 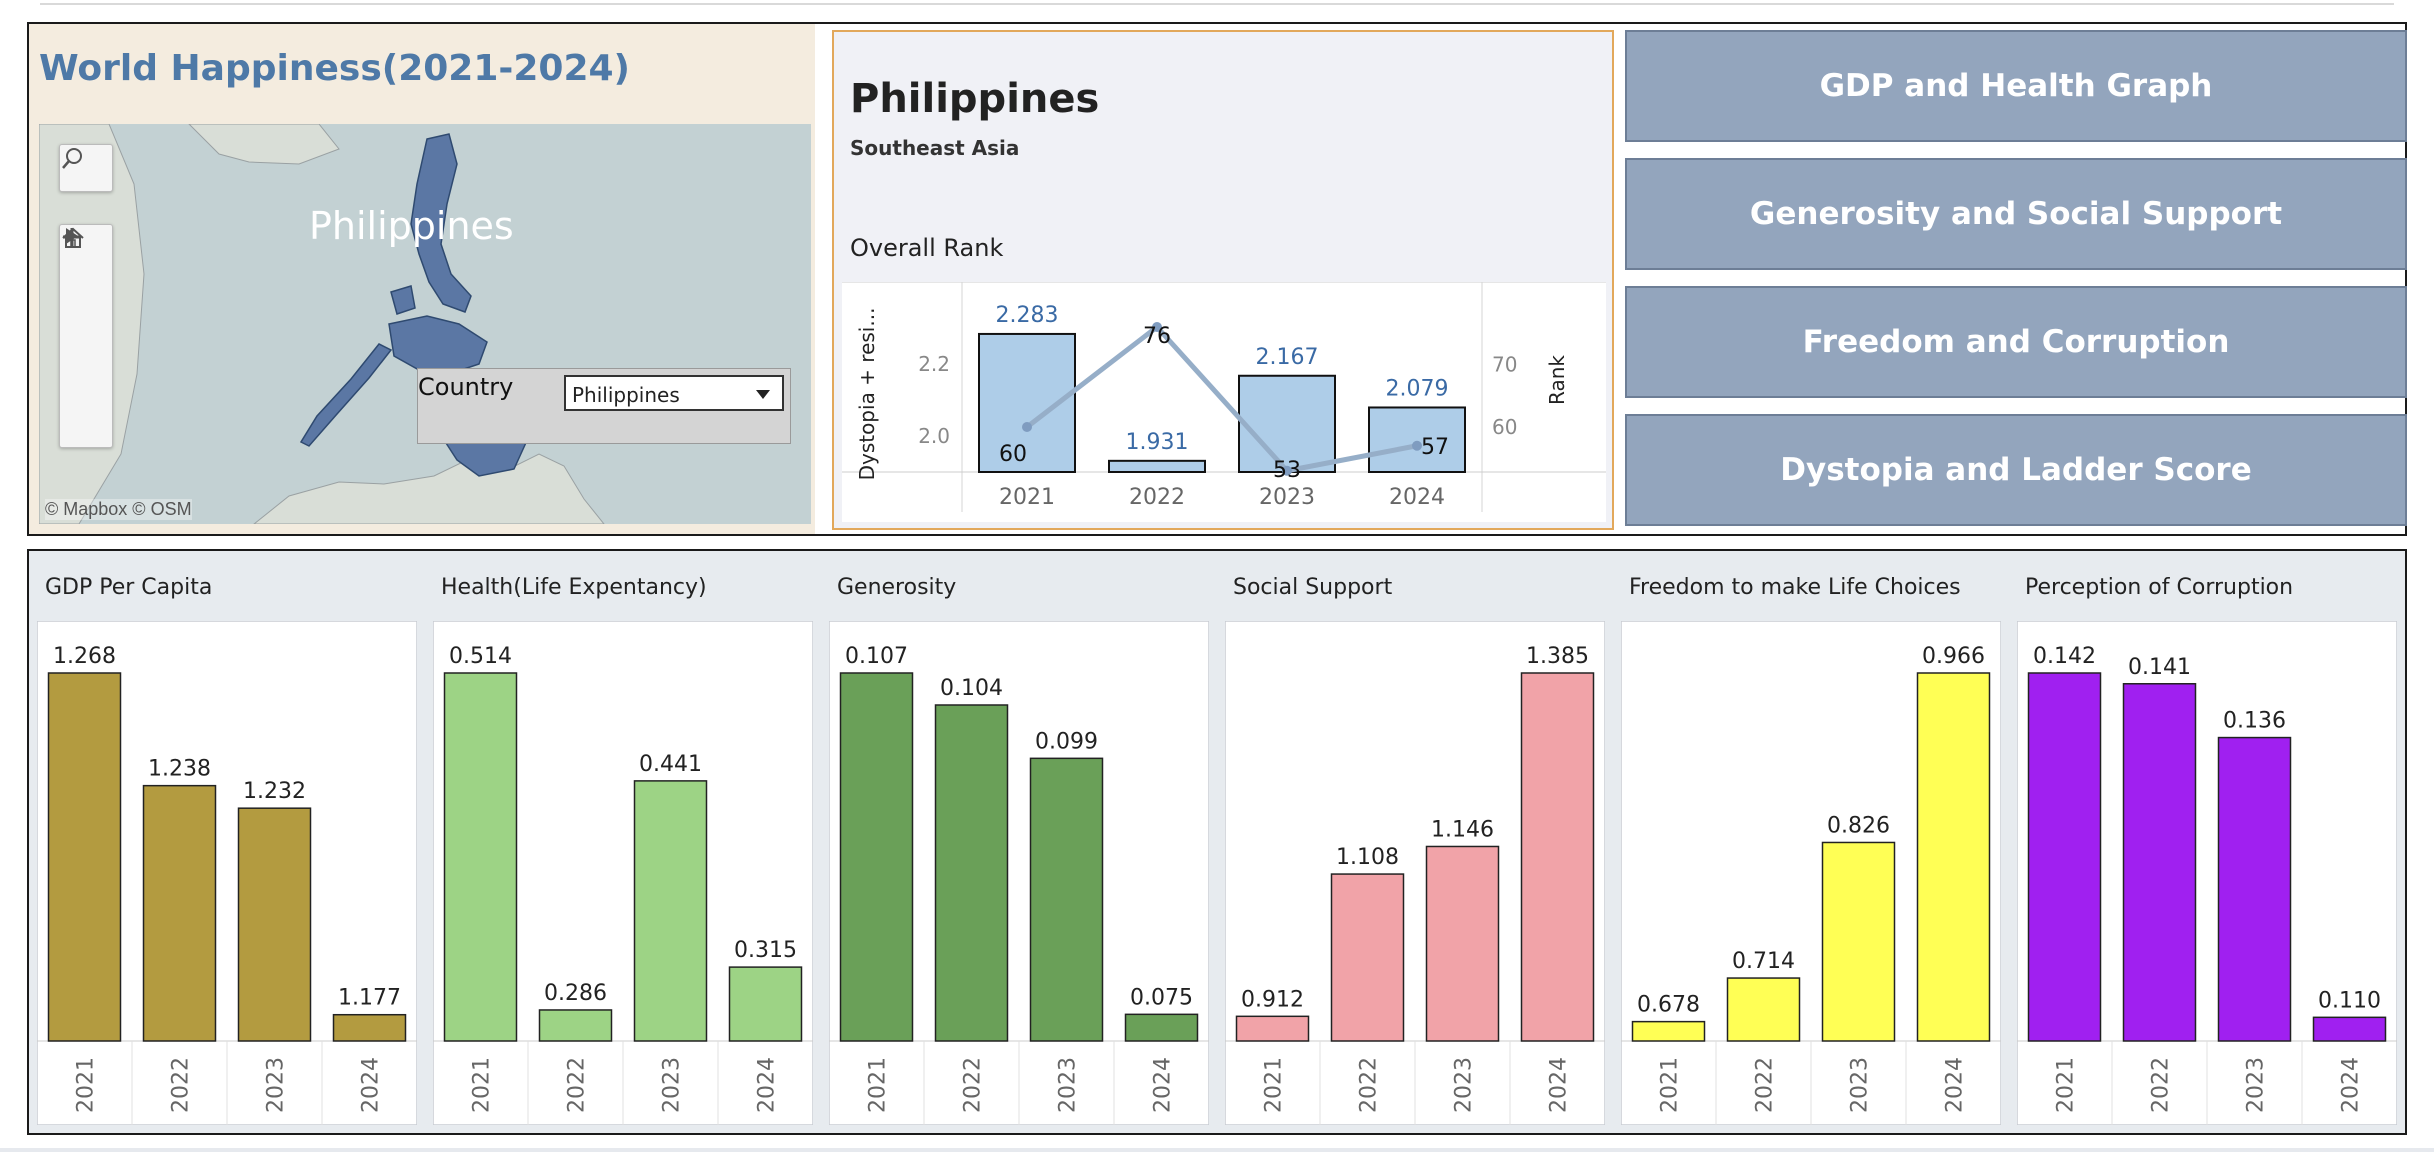 I want to click on dystopia-value-label: 1.931, so click(x=1157, y=442).